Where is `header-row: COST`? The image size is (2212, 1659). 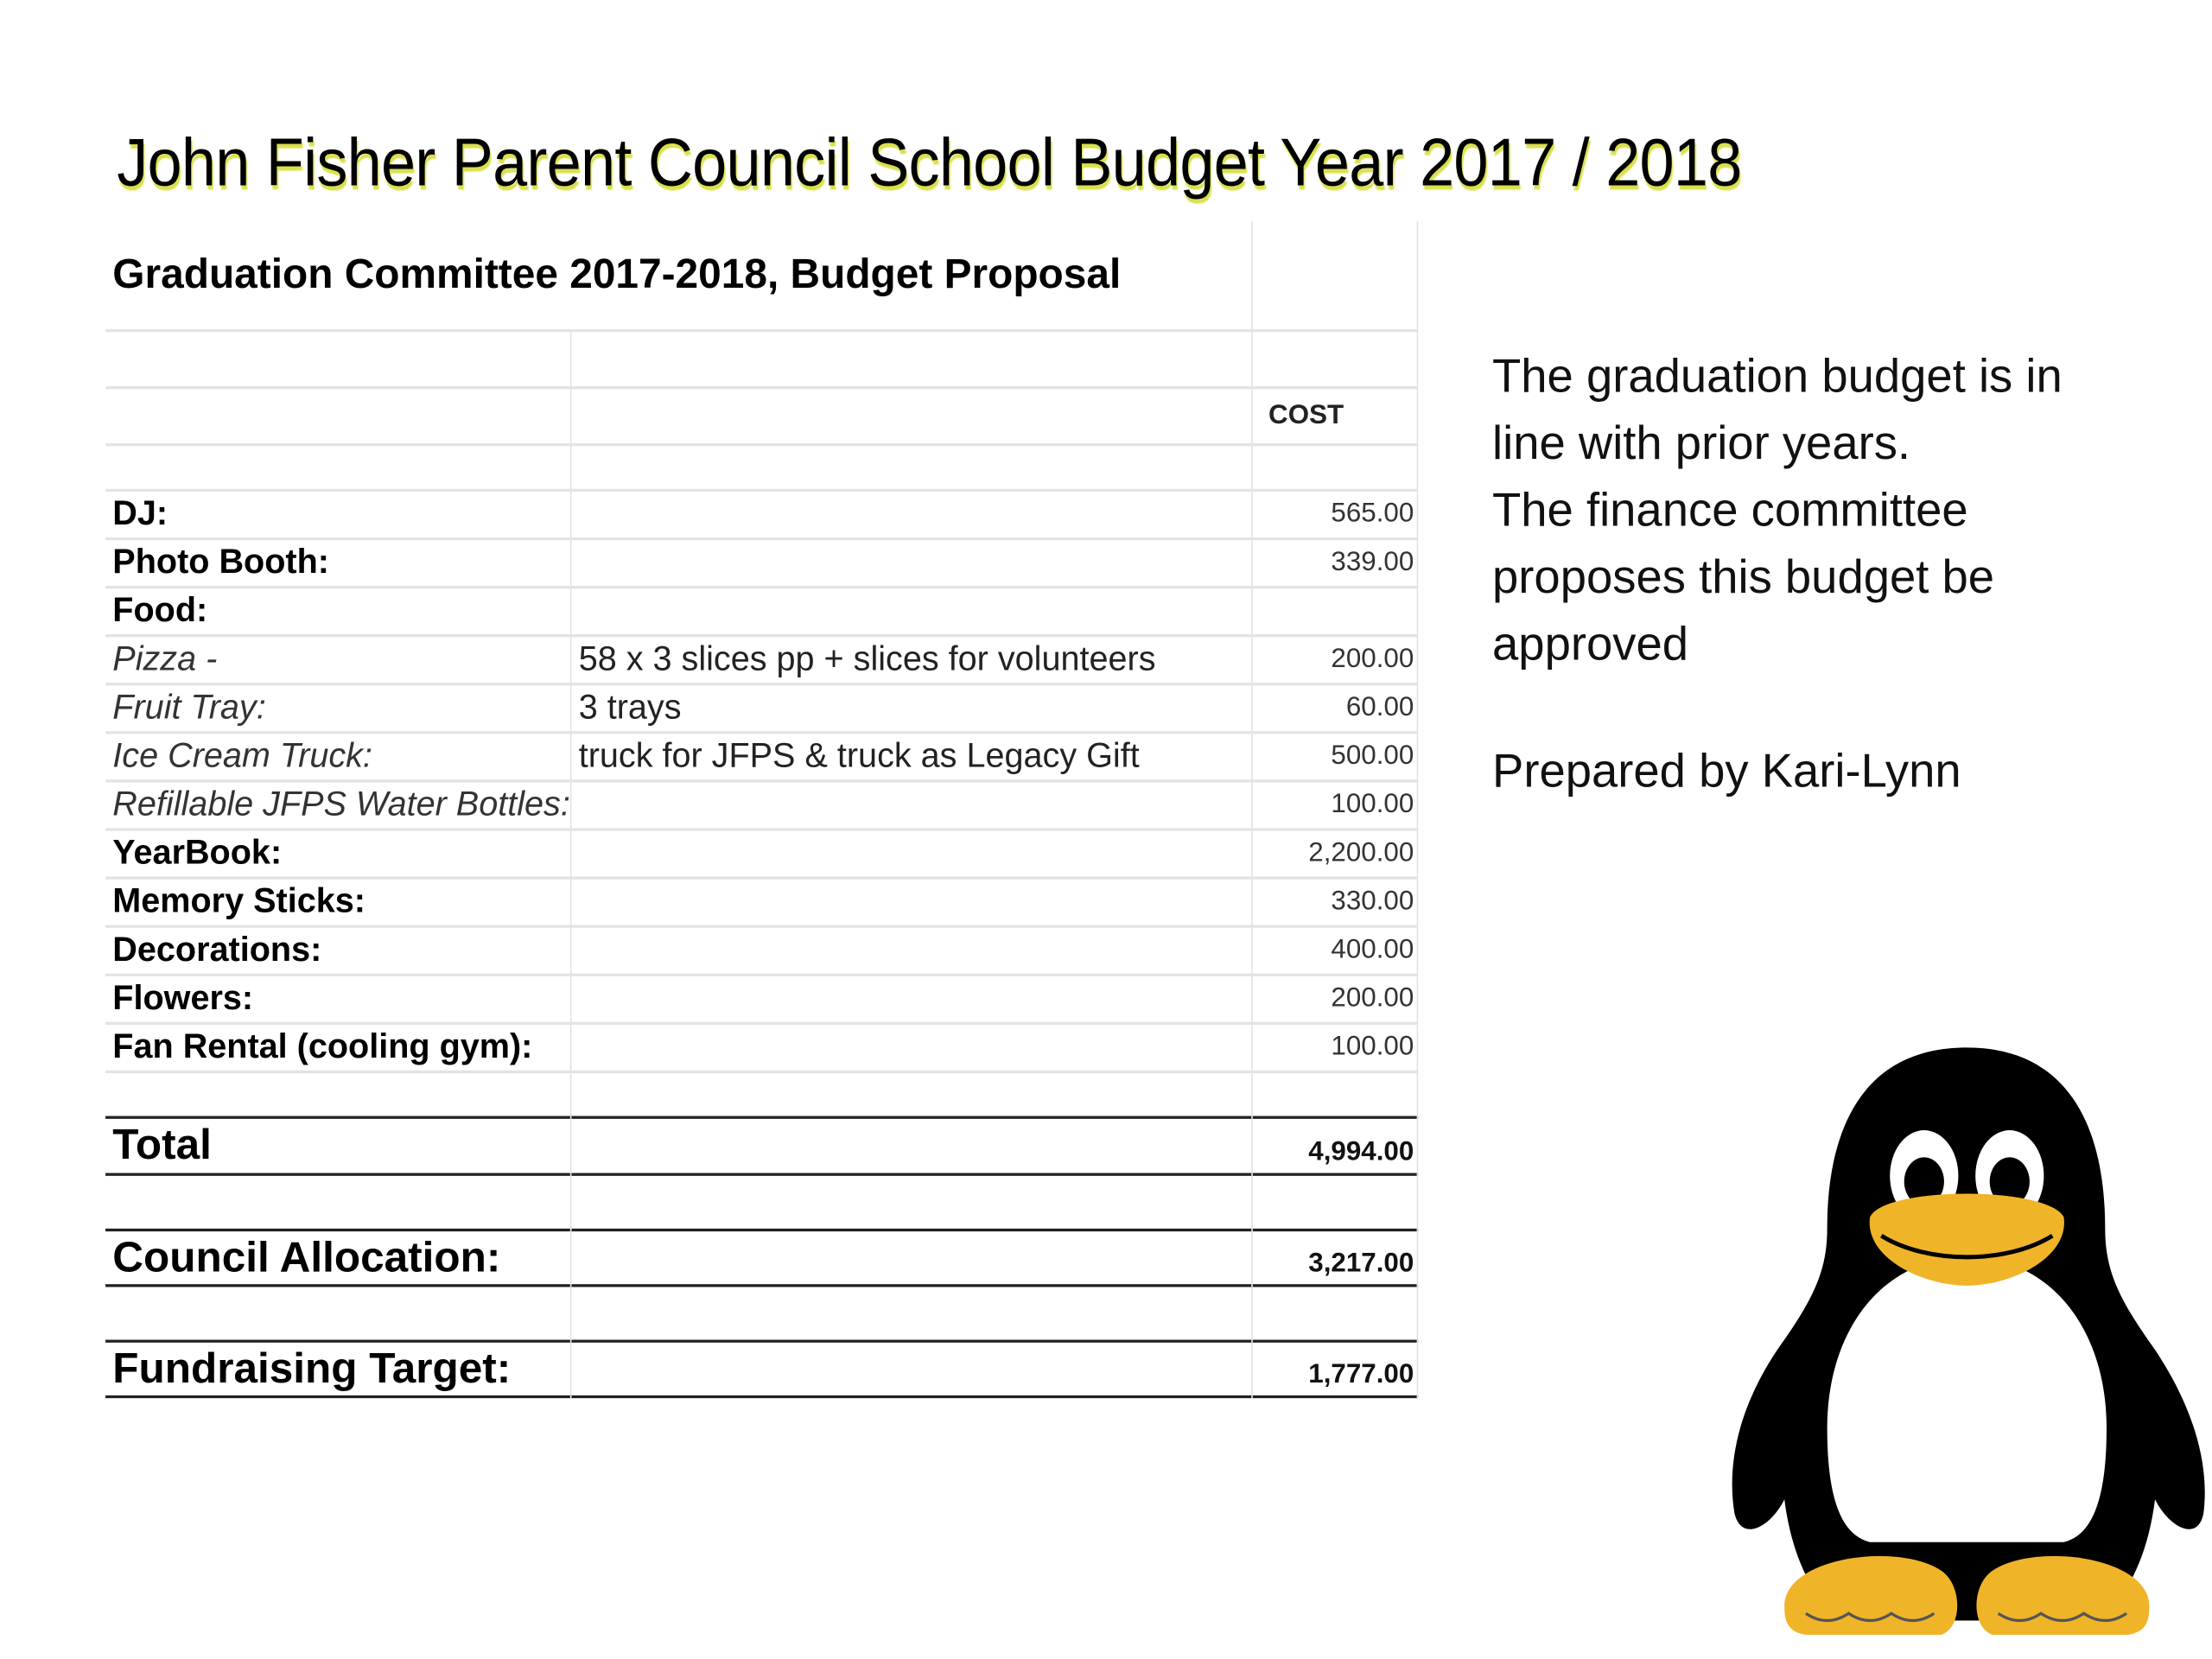 header-row: COST is located at coordinates (762, 418).